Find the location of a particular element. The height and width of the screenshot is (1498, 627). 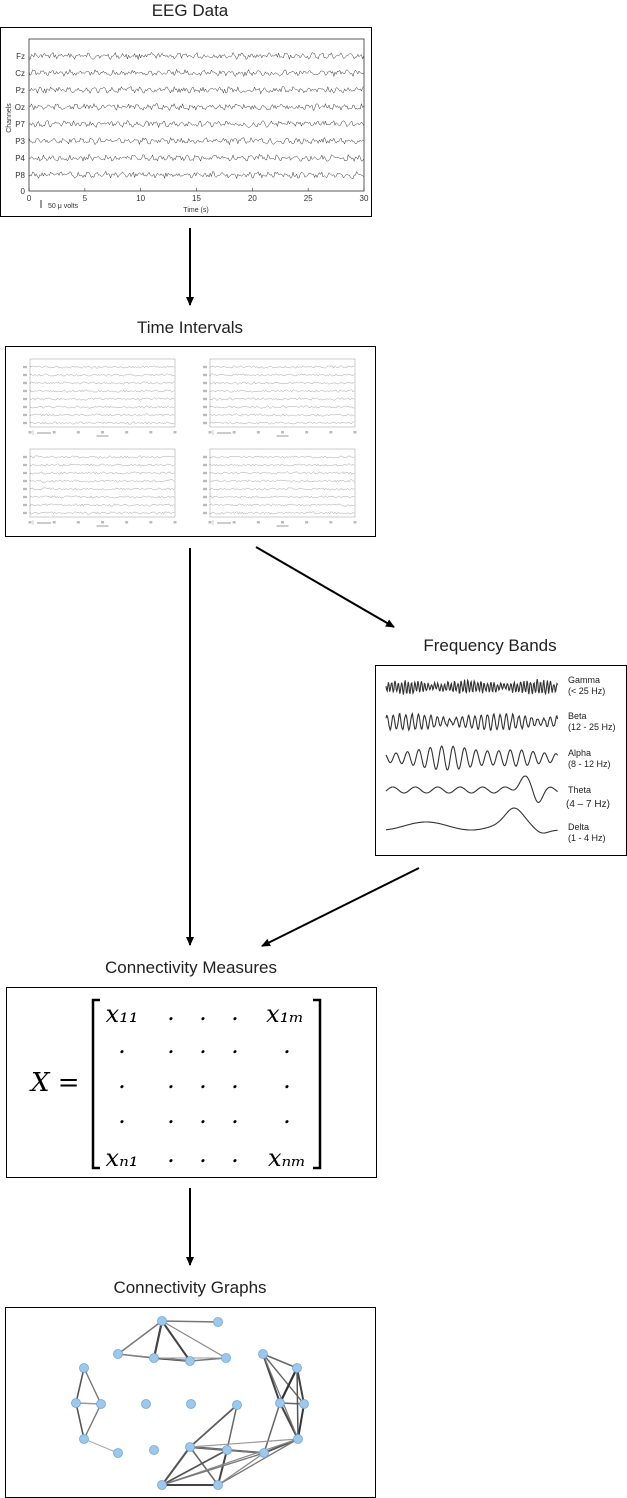

band-gamma-name: Gamma is located at coordinates (584, 680).